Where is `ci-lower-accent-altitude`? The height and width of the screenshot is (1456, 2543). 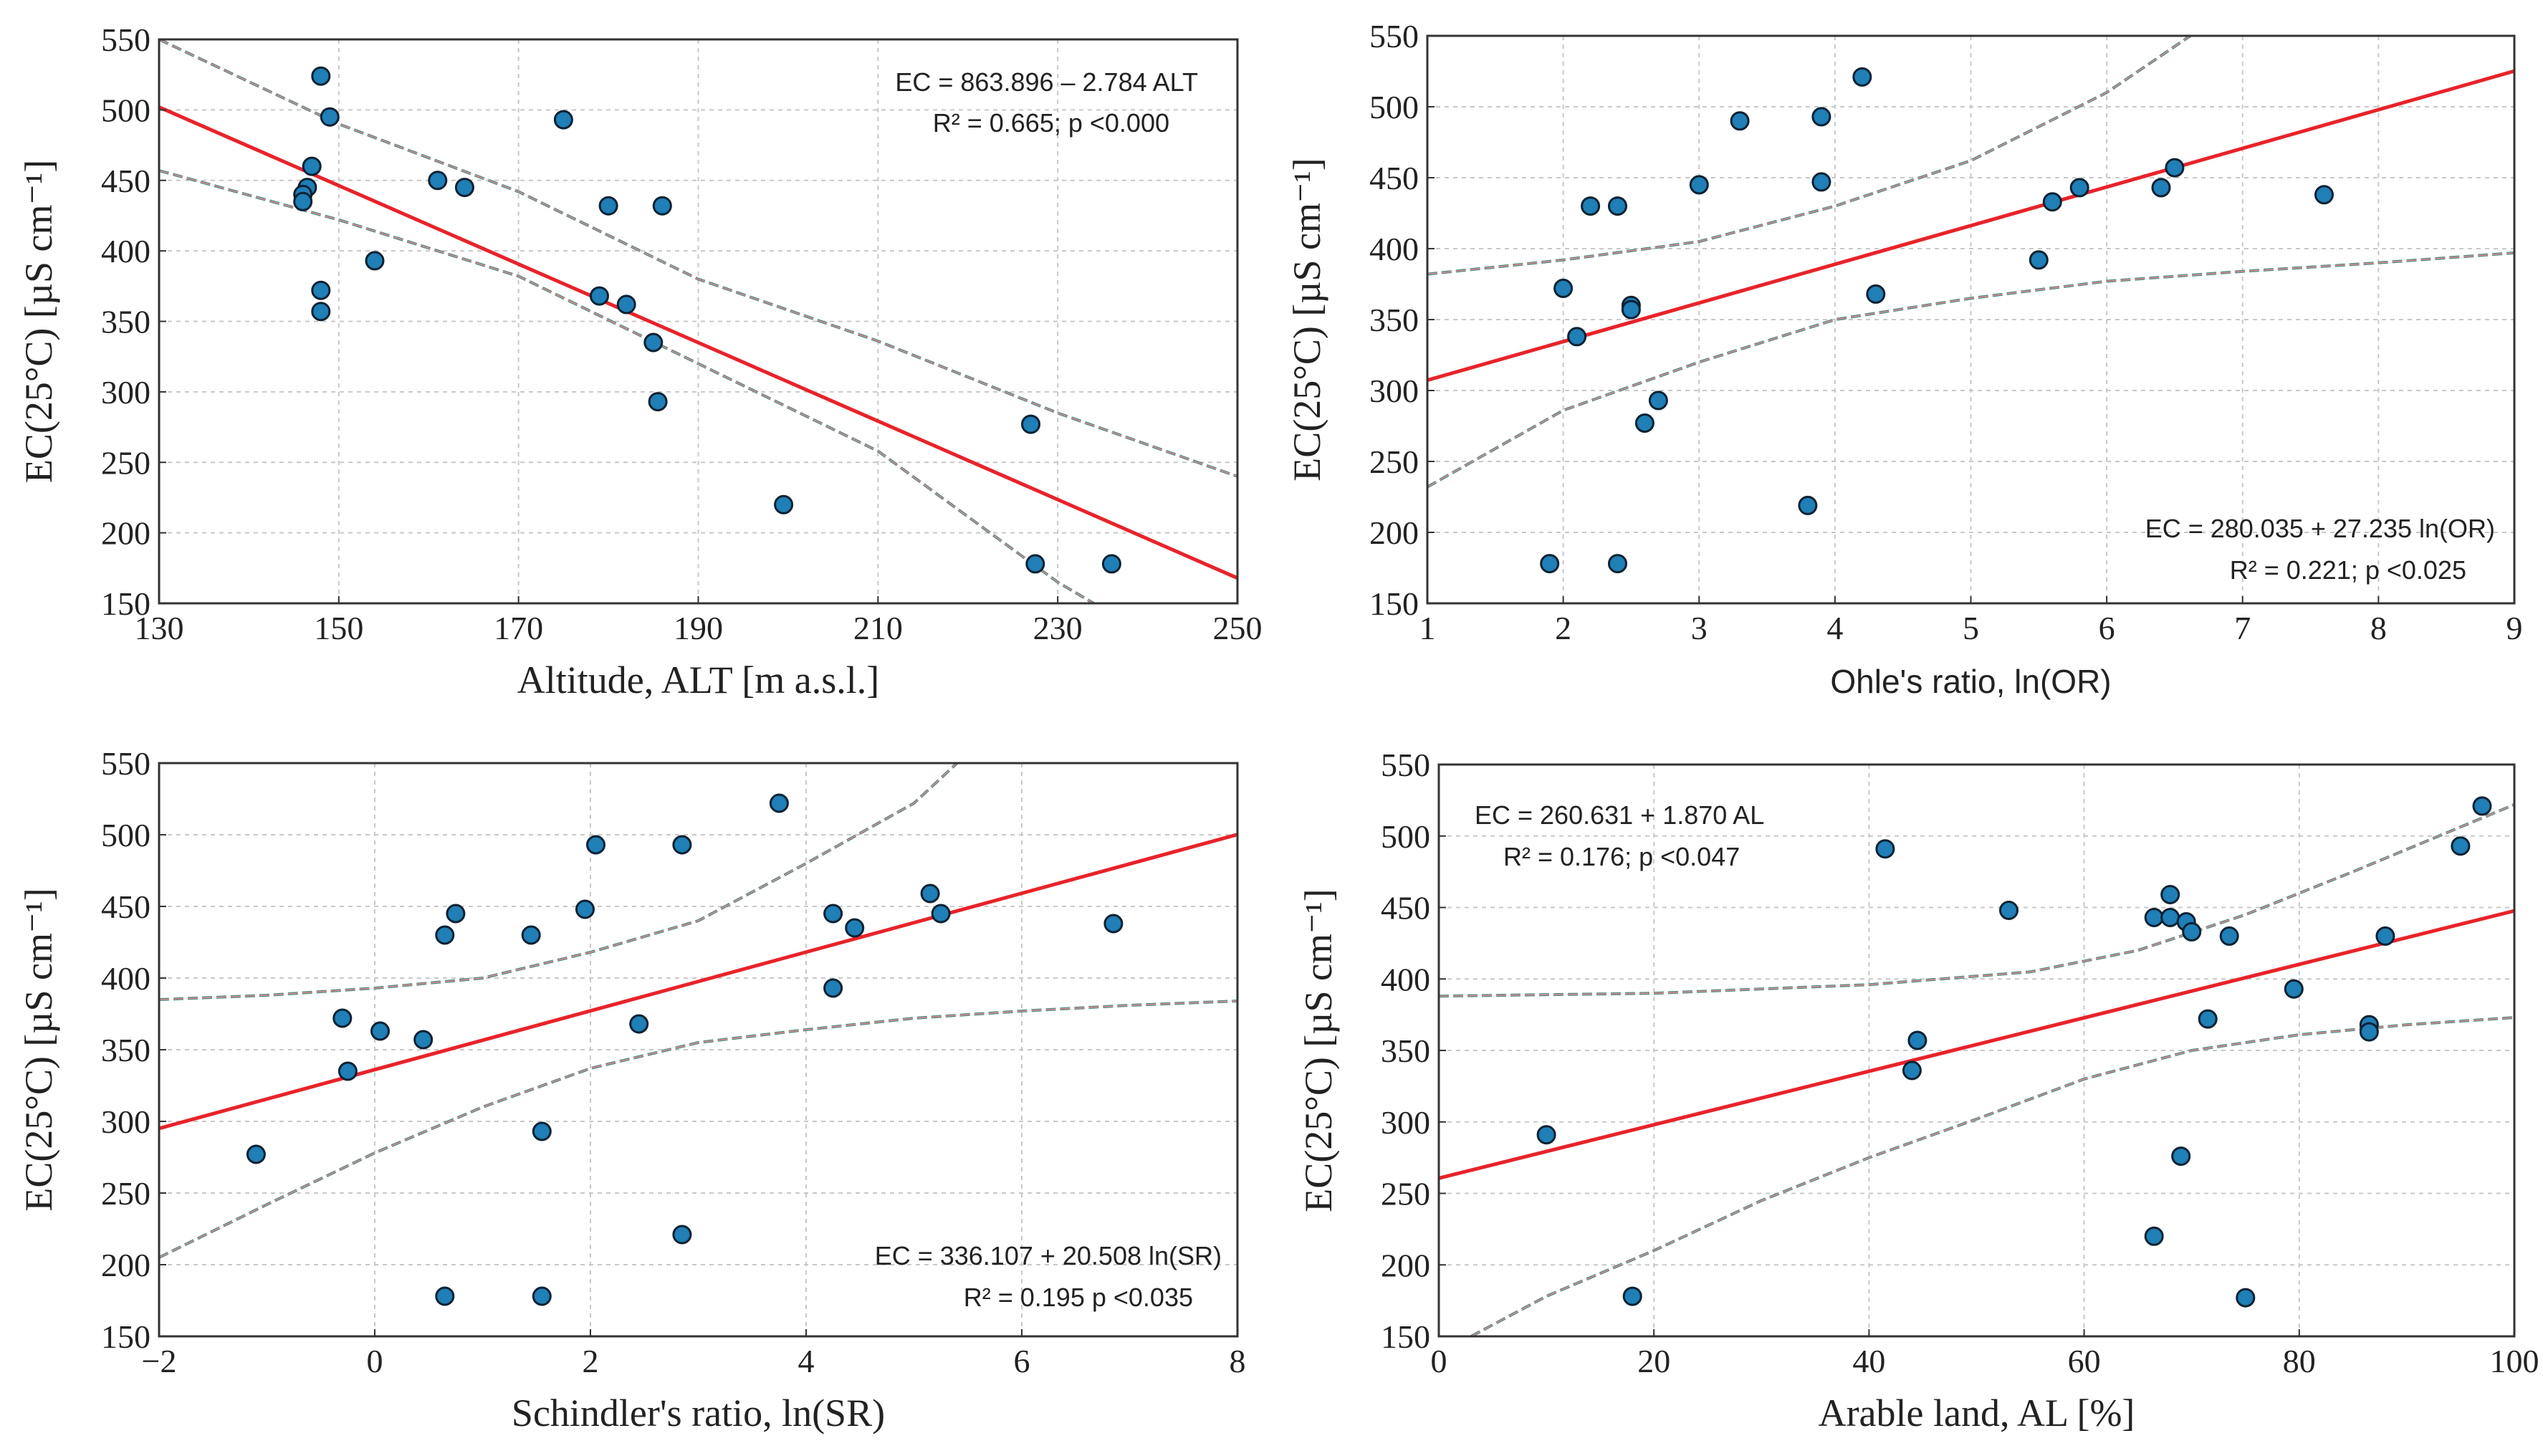 ci-lower-accent-altitude is located at coordinates (626, 386).